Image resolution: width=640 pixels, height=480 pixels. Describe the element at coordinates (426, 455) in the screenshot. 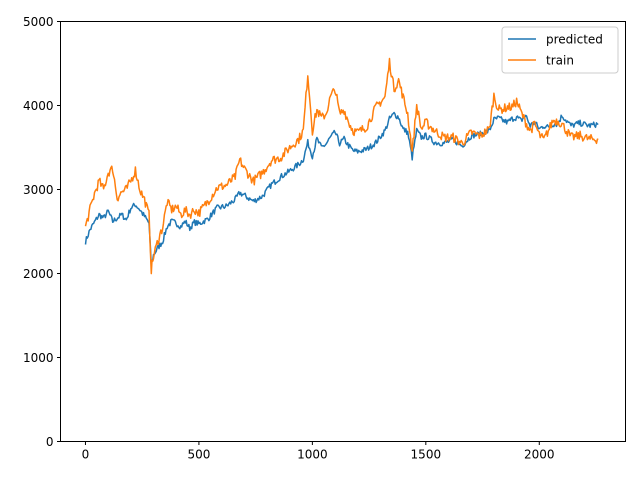

I see `x-tick-label-1500: 1500` at that location.